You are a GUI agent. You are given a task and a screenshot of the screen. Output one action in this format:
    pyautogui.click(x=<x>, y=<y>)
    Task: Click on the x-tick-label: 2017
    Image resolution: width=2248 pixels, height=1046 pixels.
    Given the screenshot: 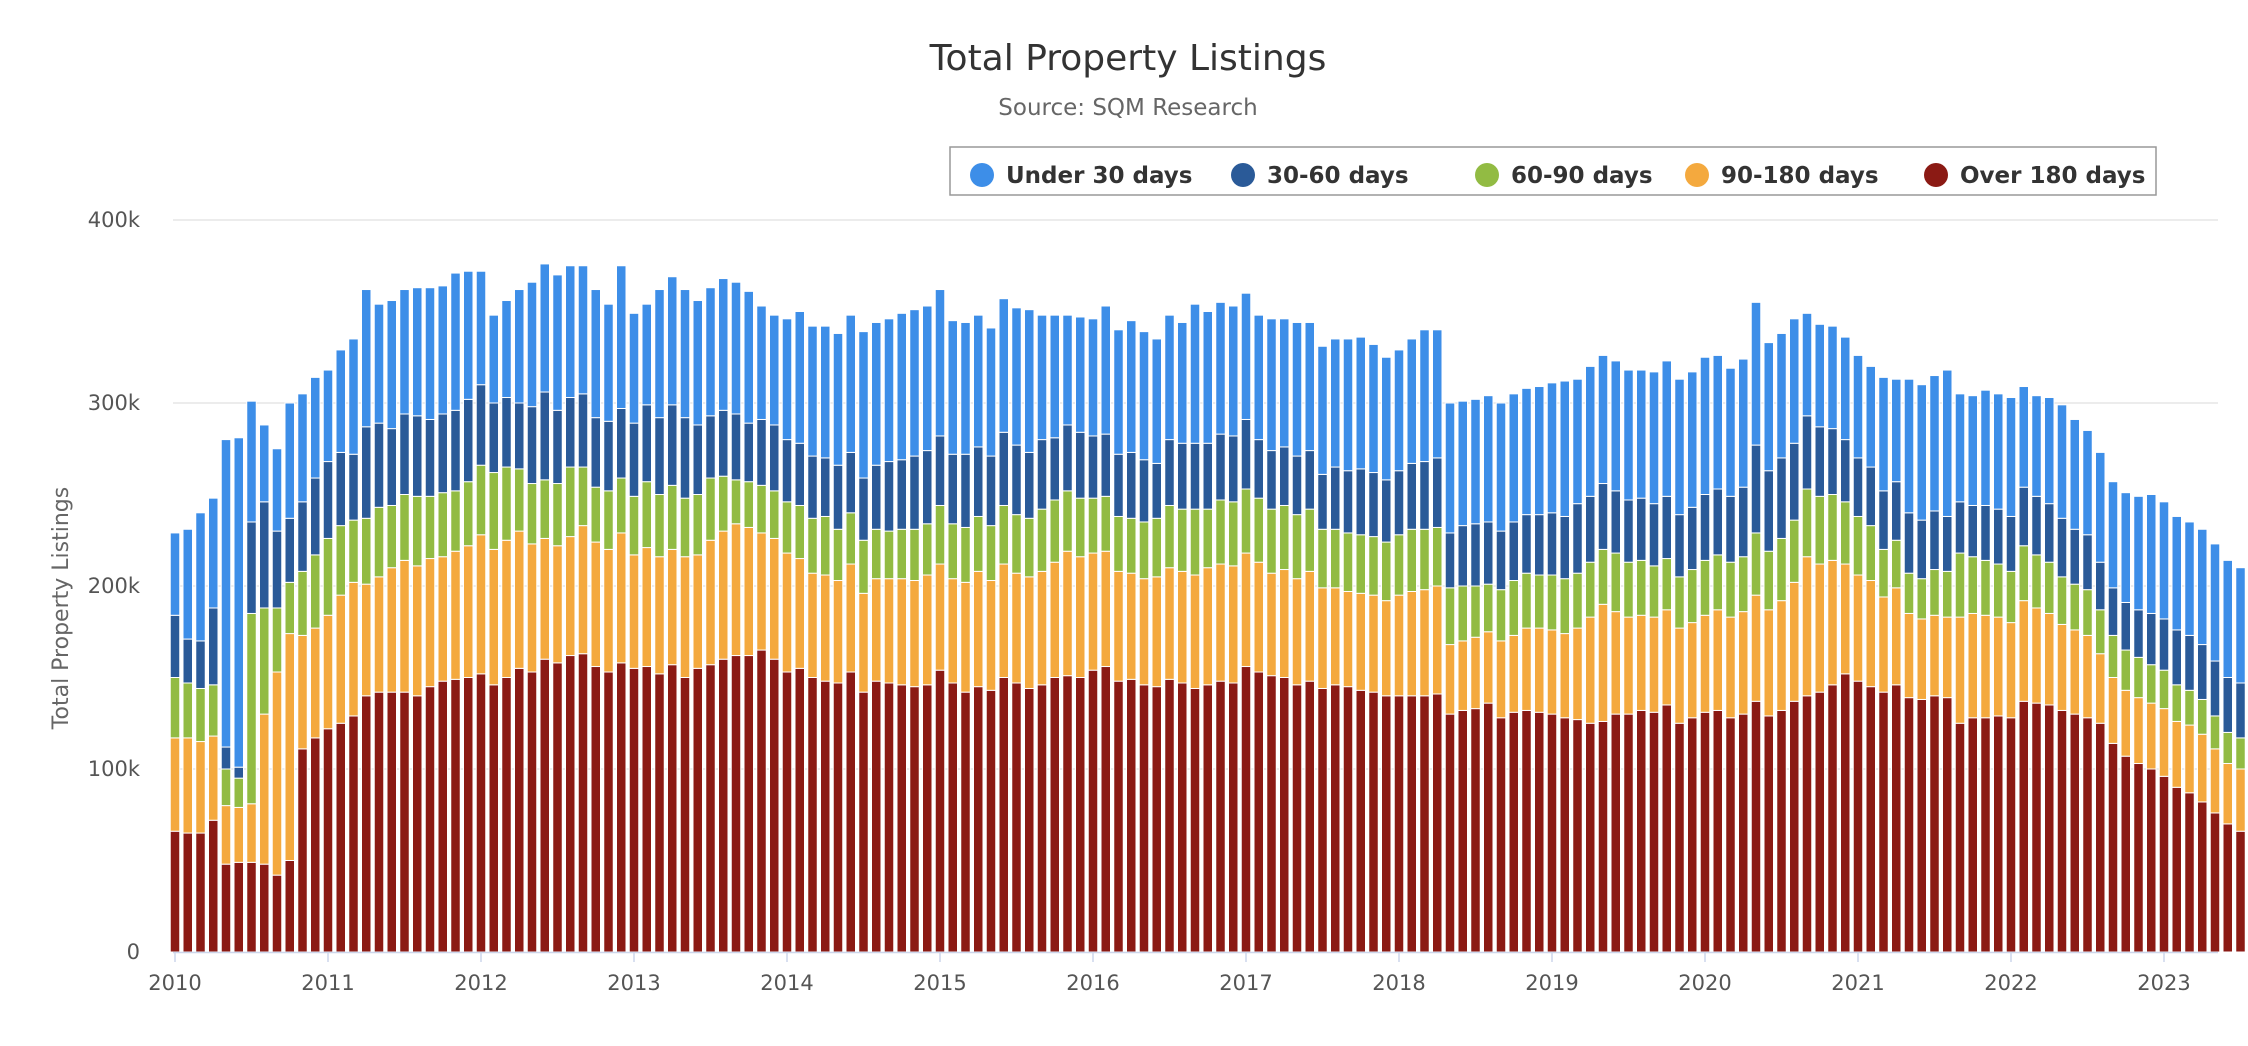 What is the action you would take?
    pyautogui.click(x=1245, y=983)
    